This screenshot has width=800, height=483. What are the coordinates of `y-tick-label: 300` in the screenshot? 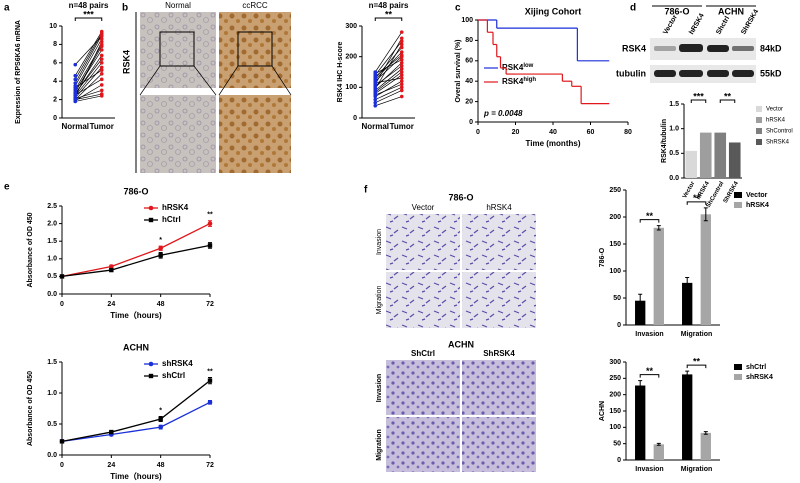 It's located at (615, 362).